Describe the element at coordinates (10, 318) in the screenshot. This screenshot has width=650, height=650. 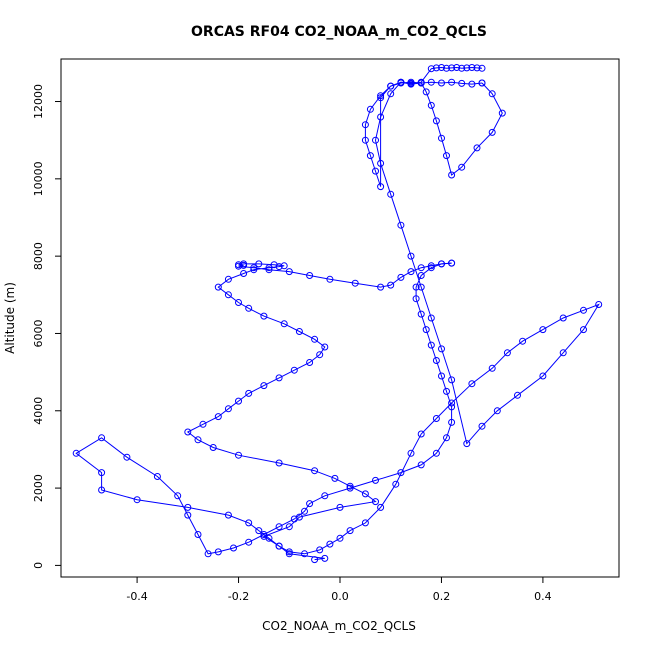
I see `y-axis-label: Altitude (m)` at that location.